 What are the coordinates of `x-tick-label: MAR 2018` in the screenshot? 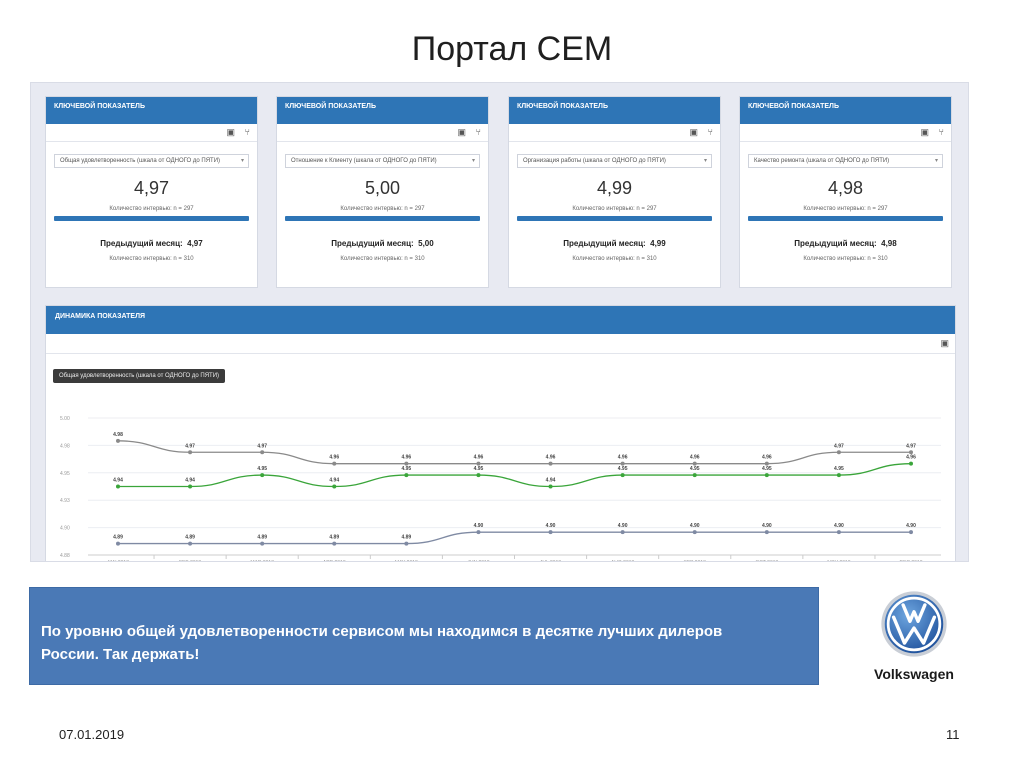 It's located at (262, 561).